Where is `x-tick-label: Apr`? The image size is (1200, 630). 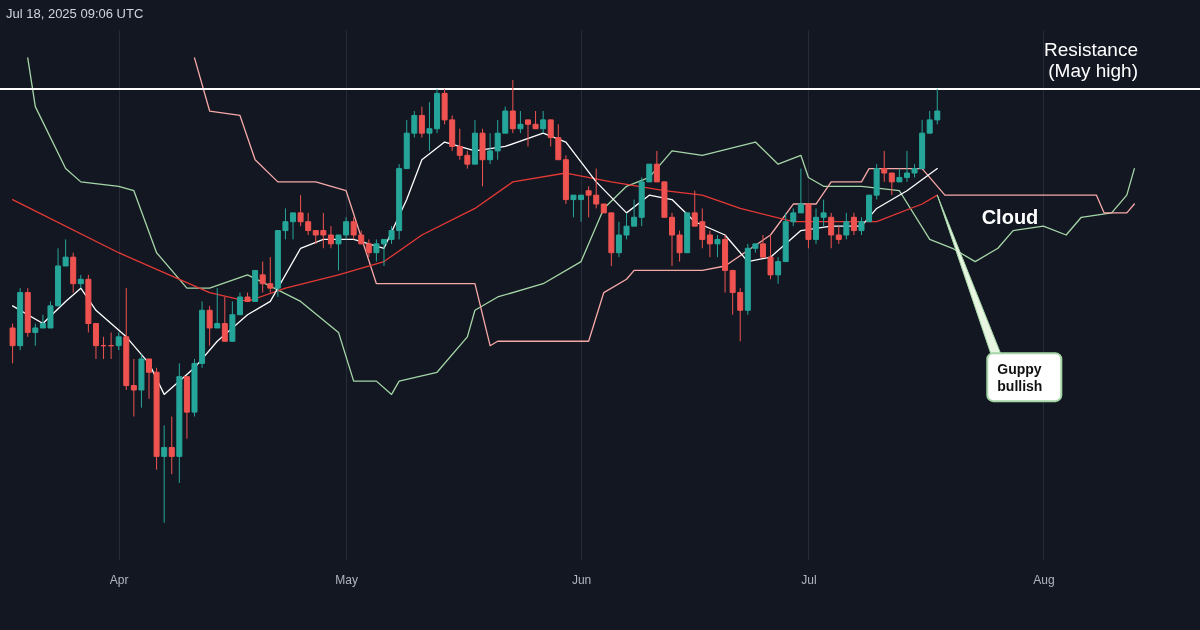
x-tick-label: Apr is located at coordinates (119, 579).